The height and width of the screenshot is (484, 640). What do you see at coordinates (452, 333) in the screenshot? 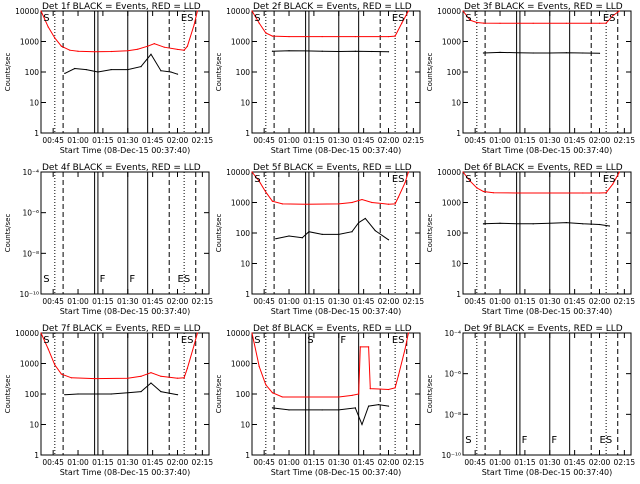
I see `y-tick-label: 10⁻⁴` at bounding box center [452, 333].